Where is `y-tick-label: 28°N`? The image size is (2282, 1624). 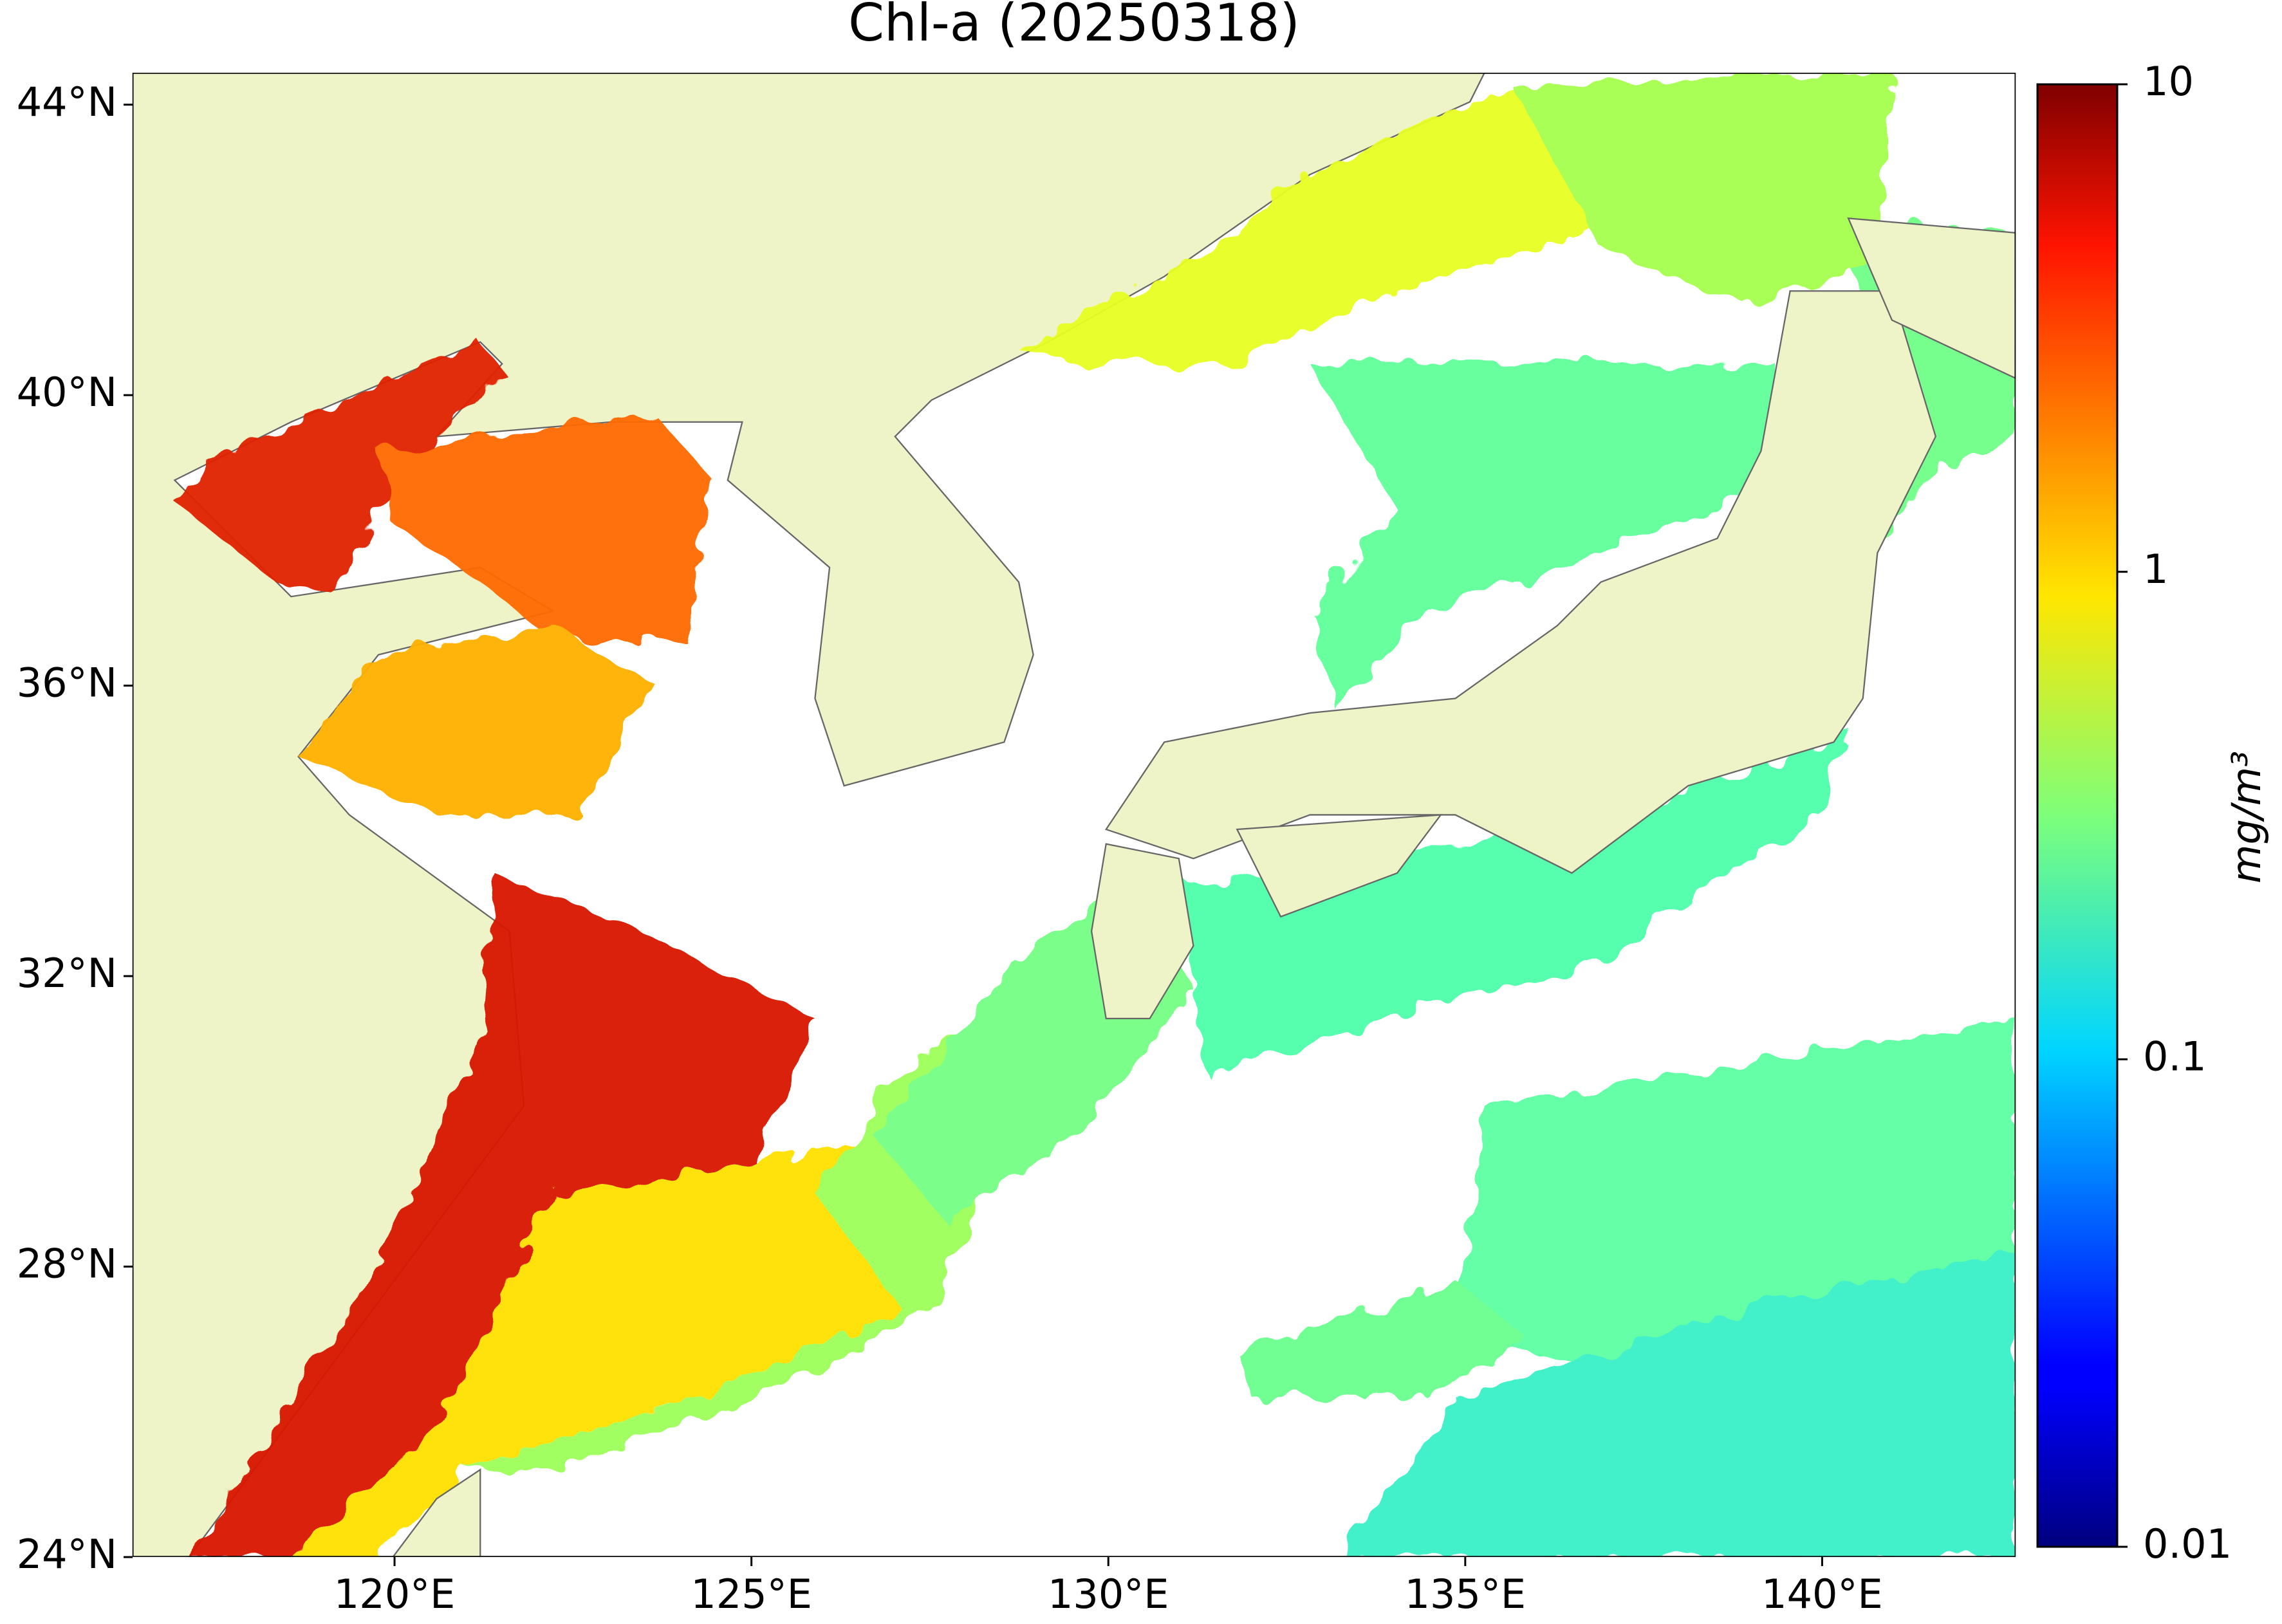
y-tick-label: 28°N is located at coordinates (67, 1264).